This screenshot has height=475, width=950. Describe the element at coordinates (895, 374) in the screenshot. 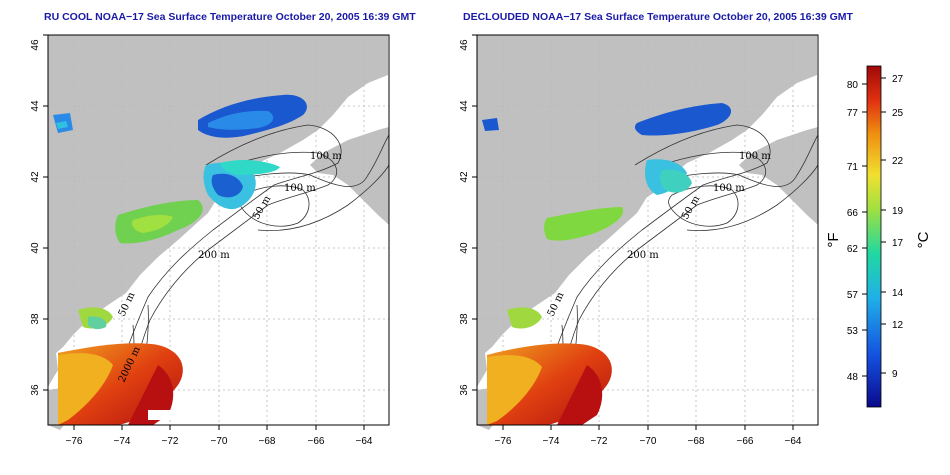

I see `c-tick-label: 9` at that location.